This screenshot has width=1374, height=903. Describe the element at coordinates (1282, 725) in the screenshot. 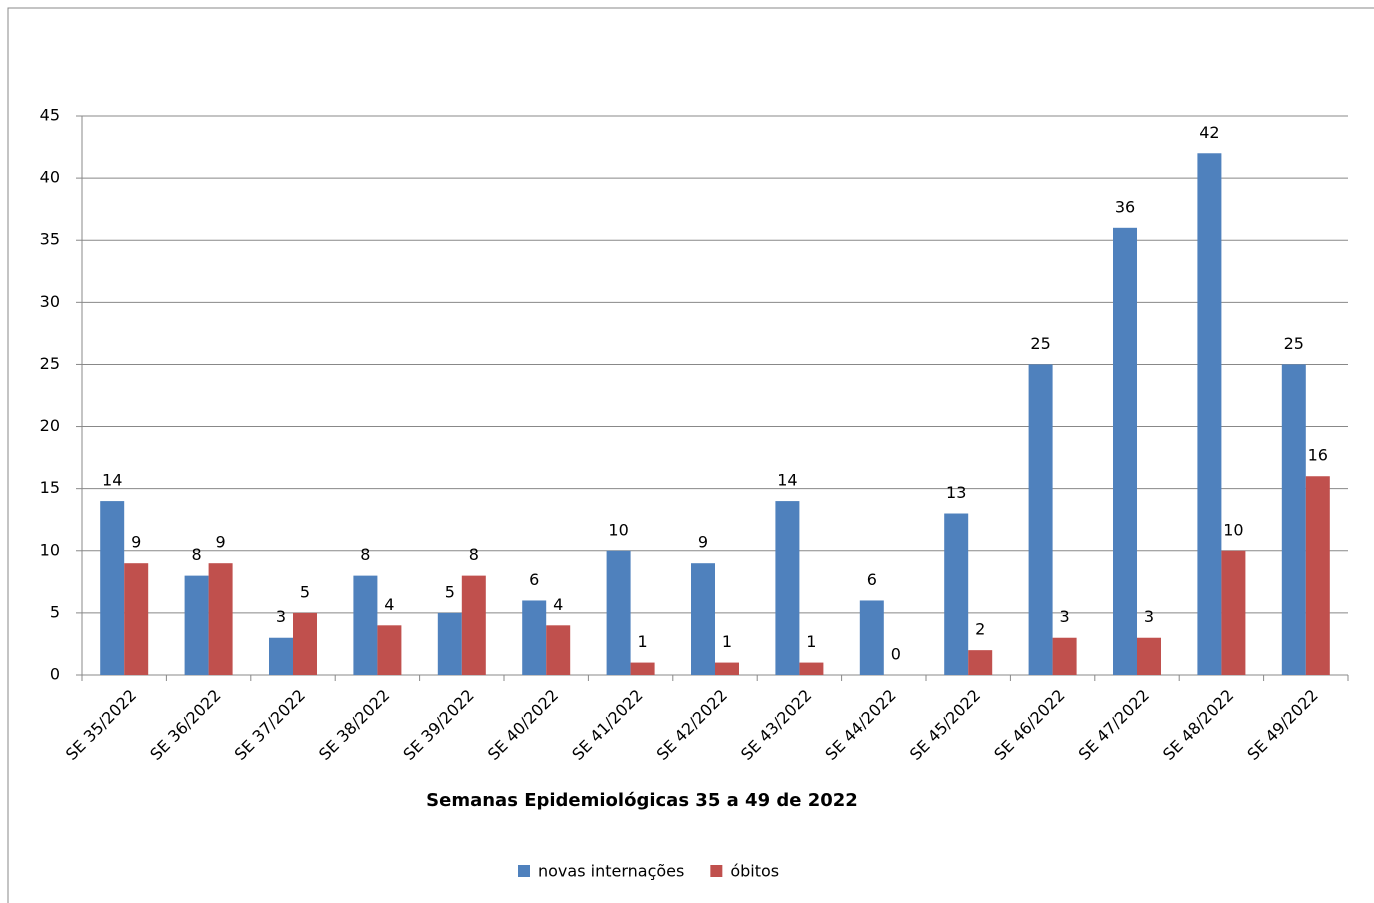

I see `x-tick-label: SE 49/2022` at that location.